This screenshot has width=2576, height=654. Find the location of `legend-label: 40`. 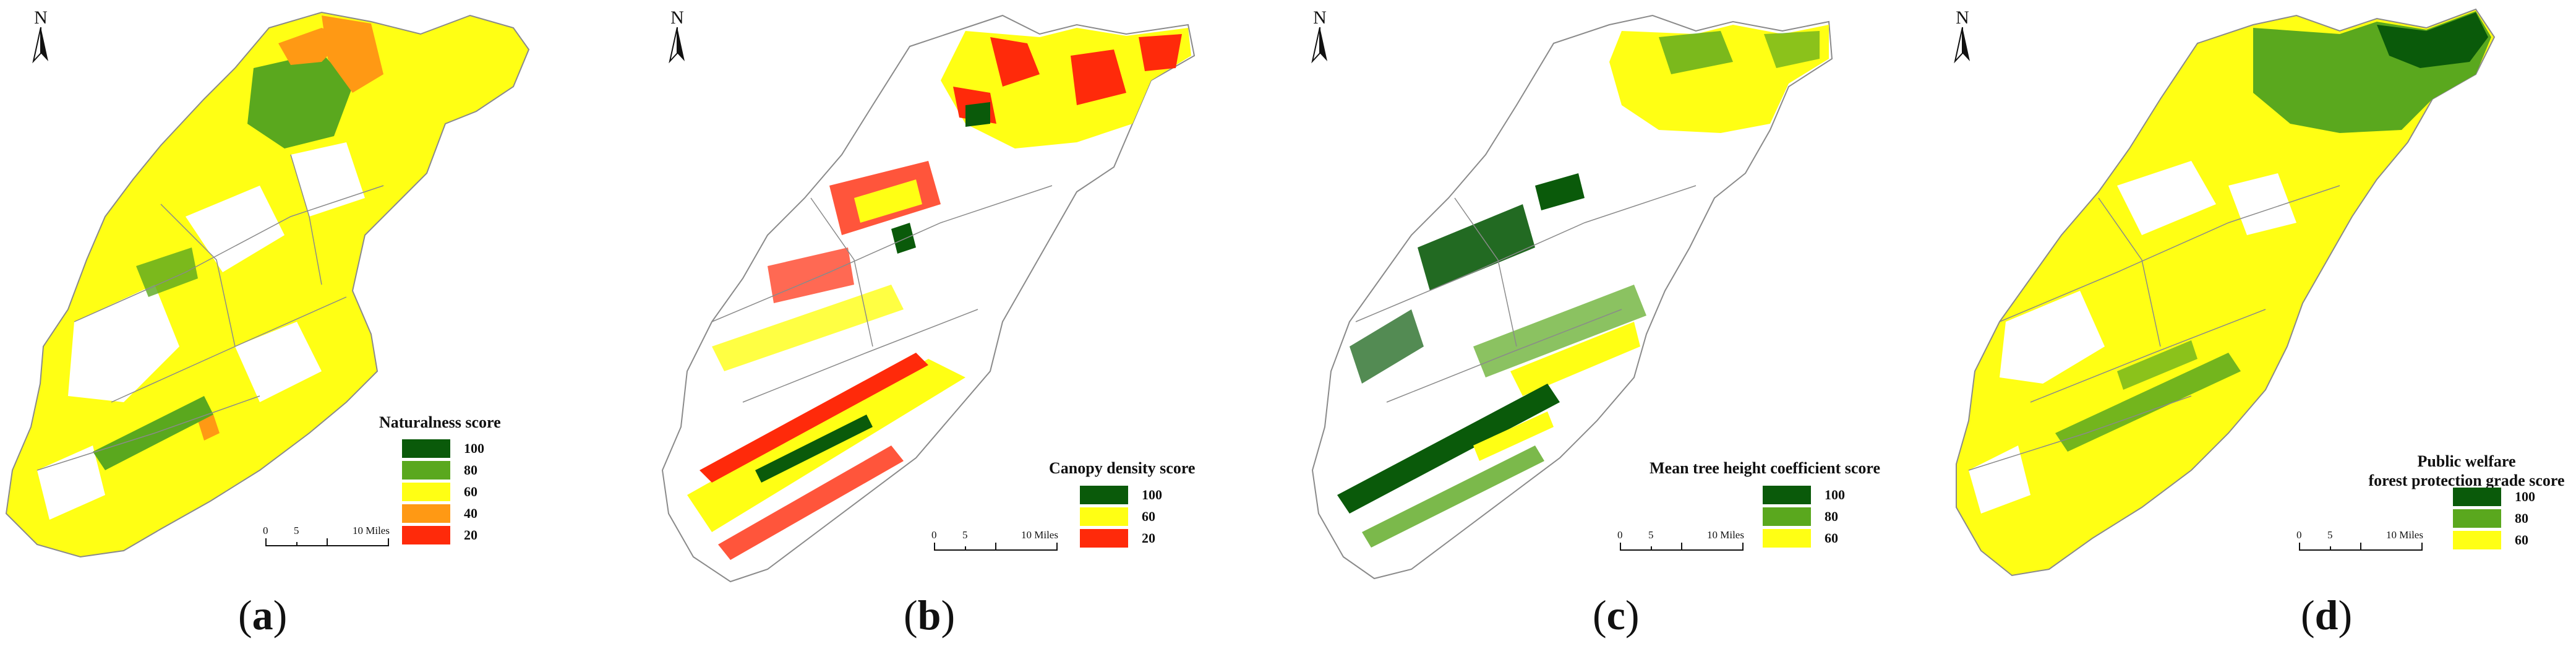

legend-label: 40 is located at coordinates (470, 513).